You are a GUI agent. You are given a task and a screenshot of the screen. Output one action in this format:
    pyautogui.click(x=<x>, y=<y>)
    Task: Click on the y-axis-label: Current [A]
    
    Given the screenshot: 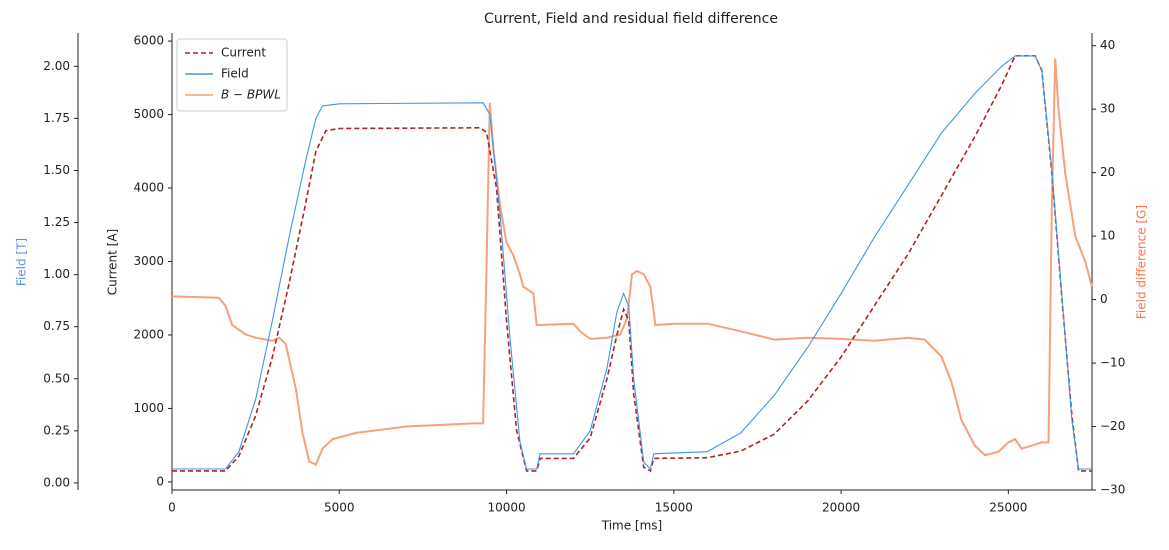 What is the action you would take?
    pyautogui.click(x=113, y=262)
    